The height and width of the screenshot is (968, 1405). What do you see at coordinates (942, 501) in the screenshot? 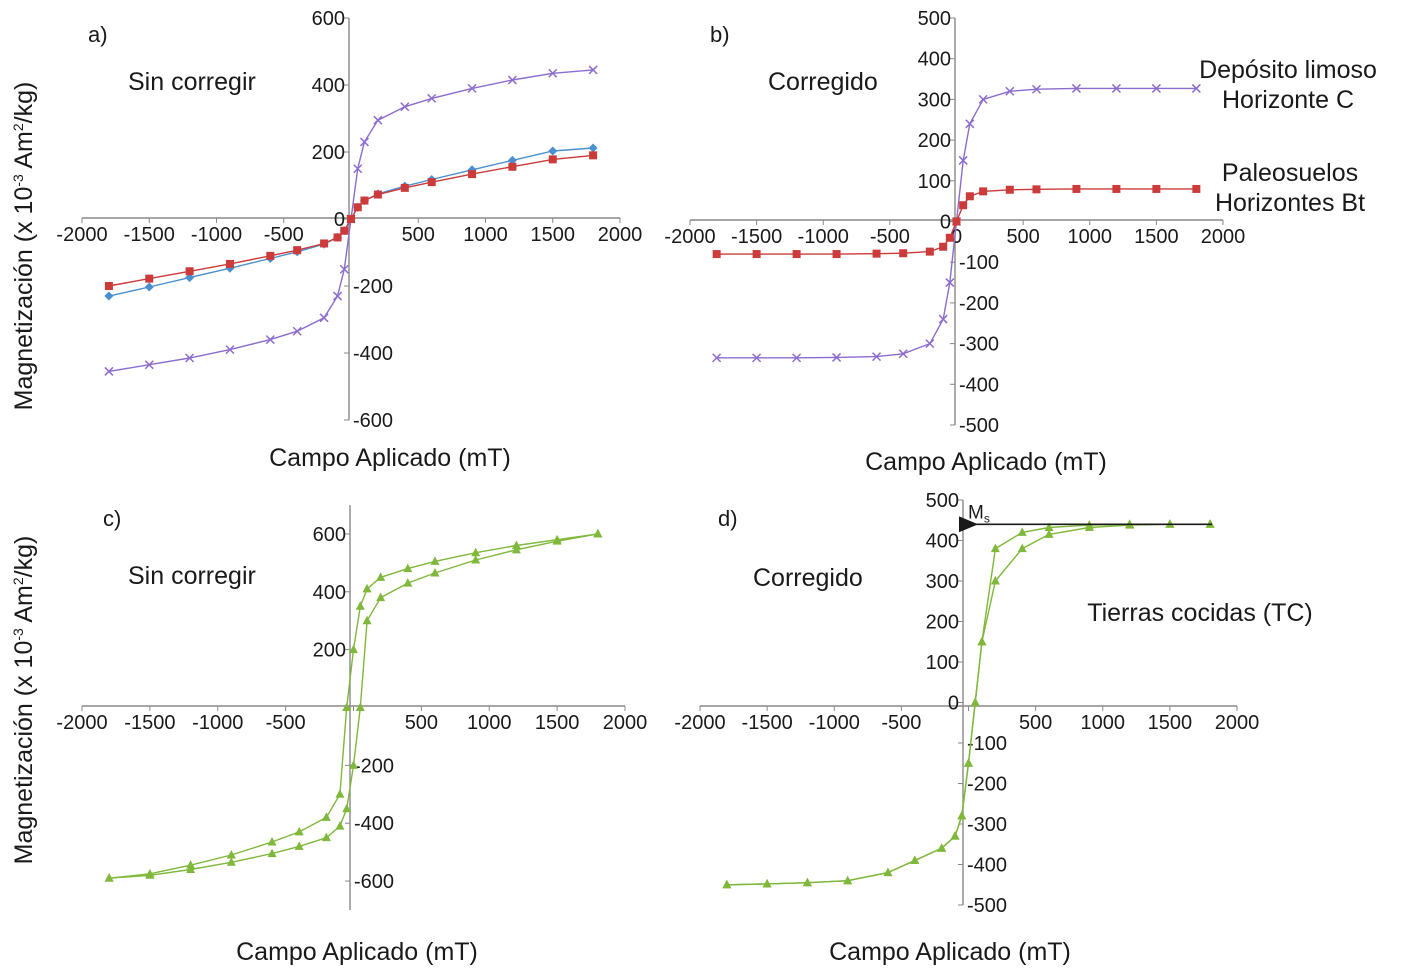
I see `y-tick-label: 500` at bounding box center [942, 501].